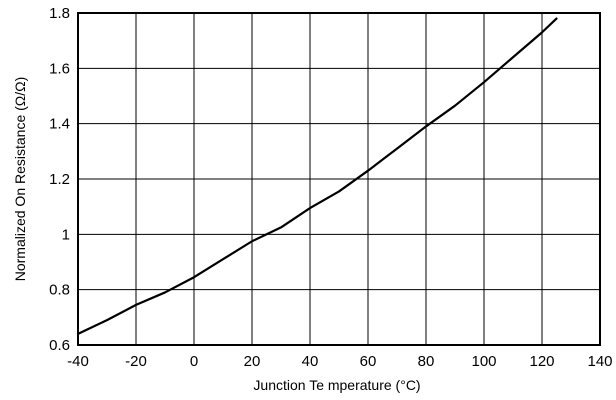  What do you see at coordinates (599, 361) in the screenshot?
I see `x-tick-label: 140` at bounding box center [599, 361].